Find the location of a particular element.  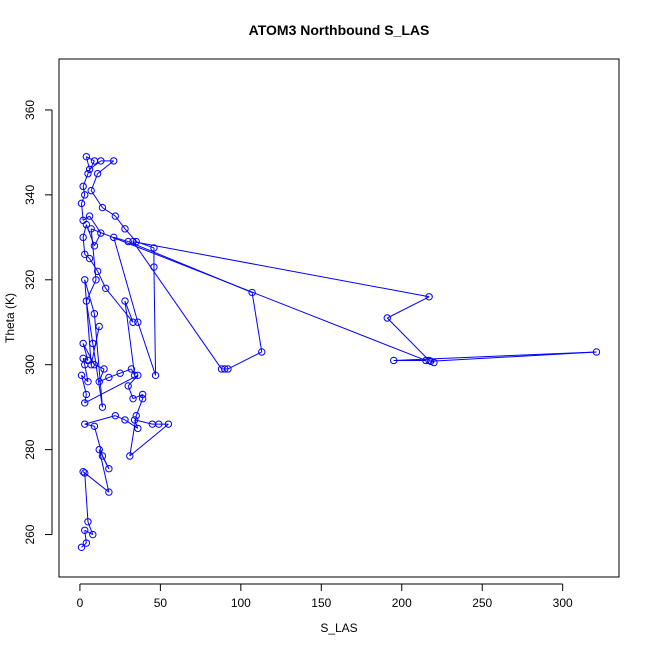

x-tick-label: 50 is located at coordinates (161, 603).